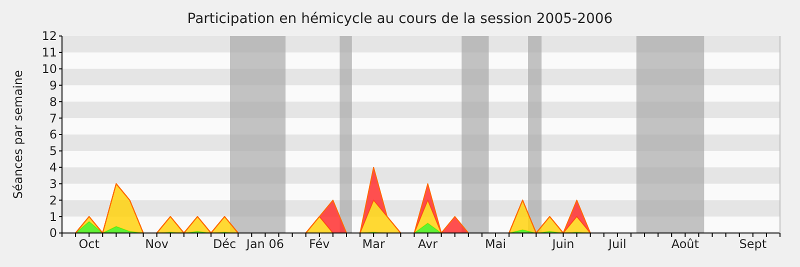  What do you see at coordinates (53, 200) in the screenshot?
I see `y-tick-label: 2` at bounding box center [53, 200].